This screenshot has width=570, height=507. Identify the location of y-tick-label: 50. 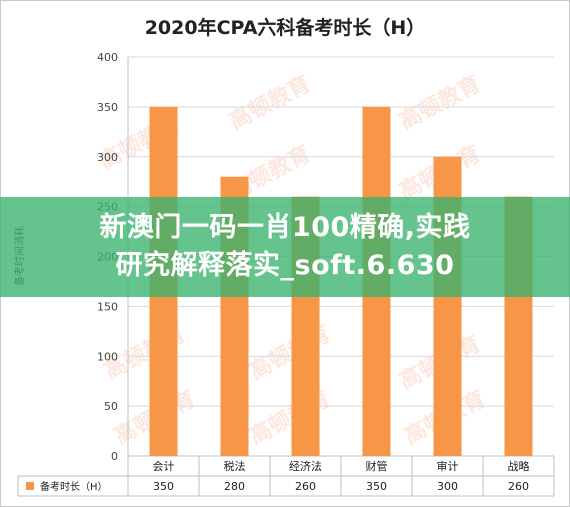
(111, 406).